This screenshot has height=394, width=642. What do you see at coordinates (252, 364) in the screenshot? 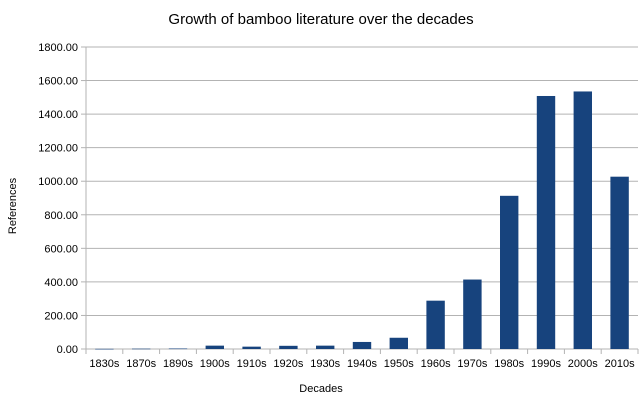
I see `x-tick-label: 1910s` at bounding box center [252, 364].